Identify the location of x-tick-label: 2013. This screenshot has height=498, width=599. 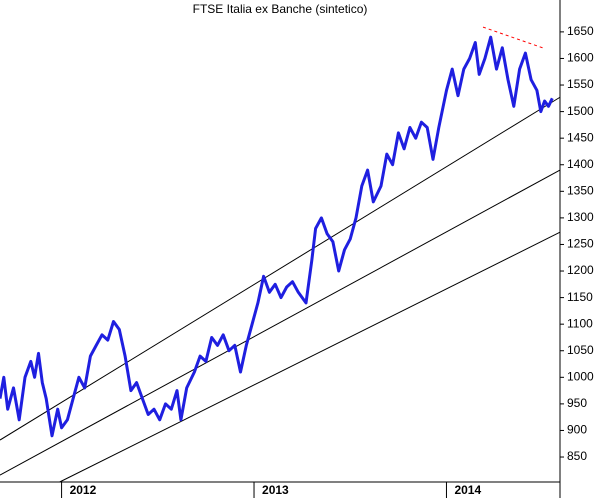
(275, 490).